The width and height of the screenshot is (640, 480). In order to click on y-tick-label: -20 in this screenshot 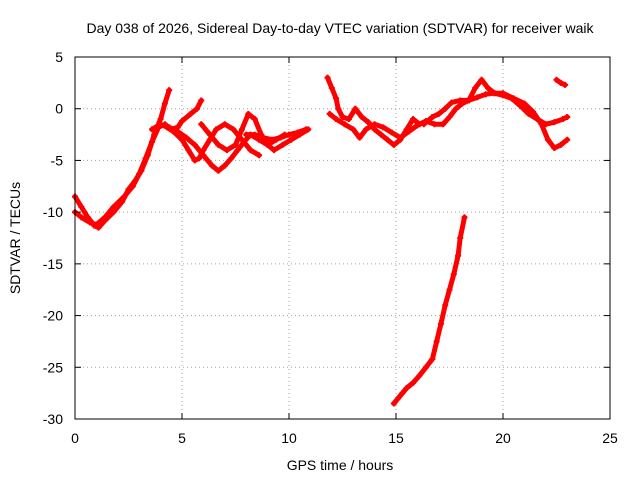, I will do `click(53, 316)`.